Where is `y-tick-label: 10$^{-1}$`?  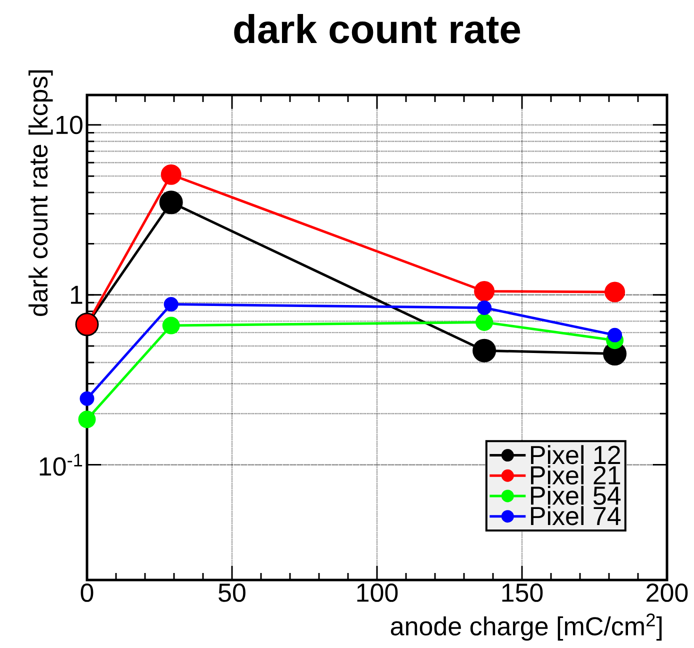
y-tick-label: 10$^{-1}$ is located at coordinates (61, 465).